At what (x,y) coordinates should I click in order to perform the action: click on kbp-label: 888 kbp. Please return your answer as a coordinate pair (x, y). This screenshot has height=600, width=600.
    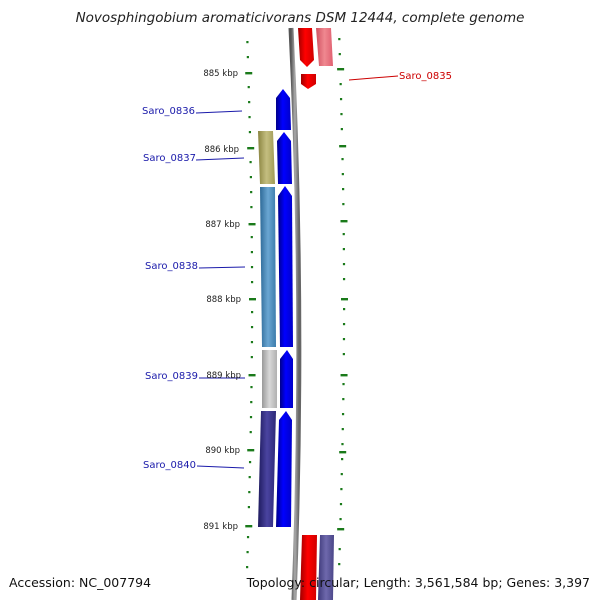
    Looking at the image, I should click on (223, 300).